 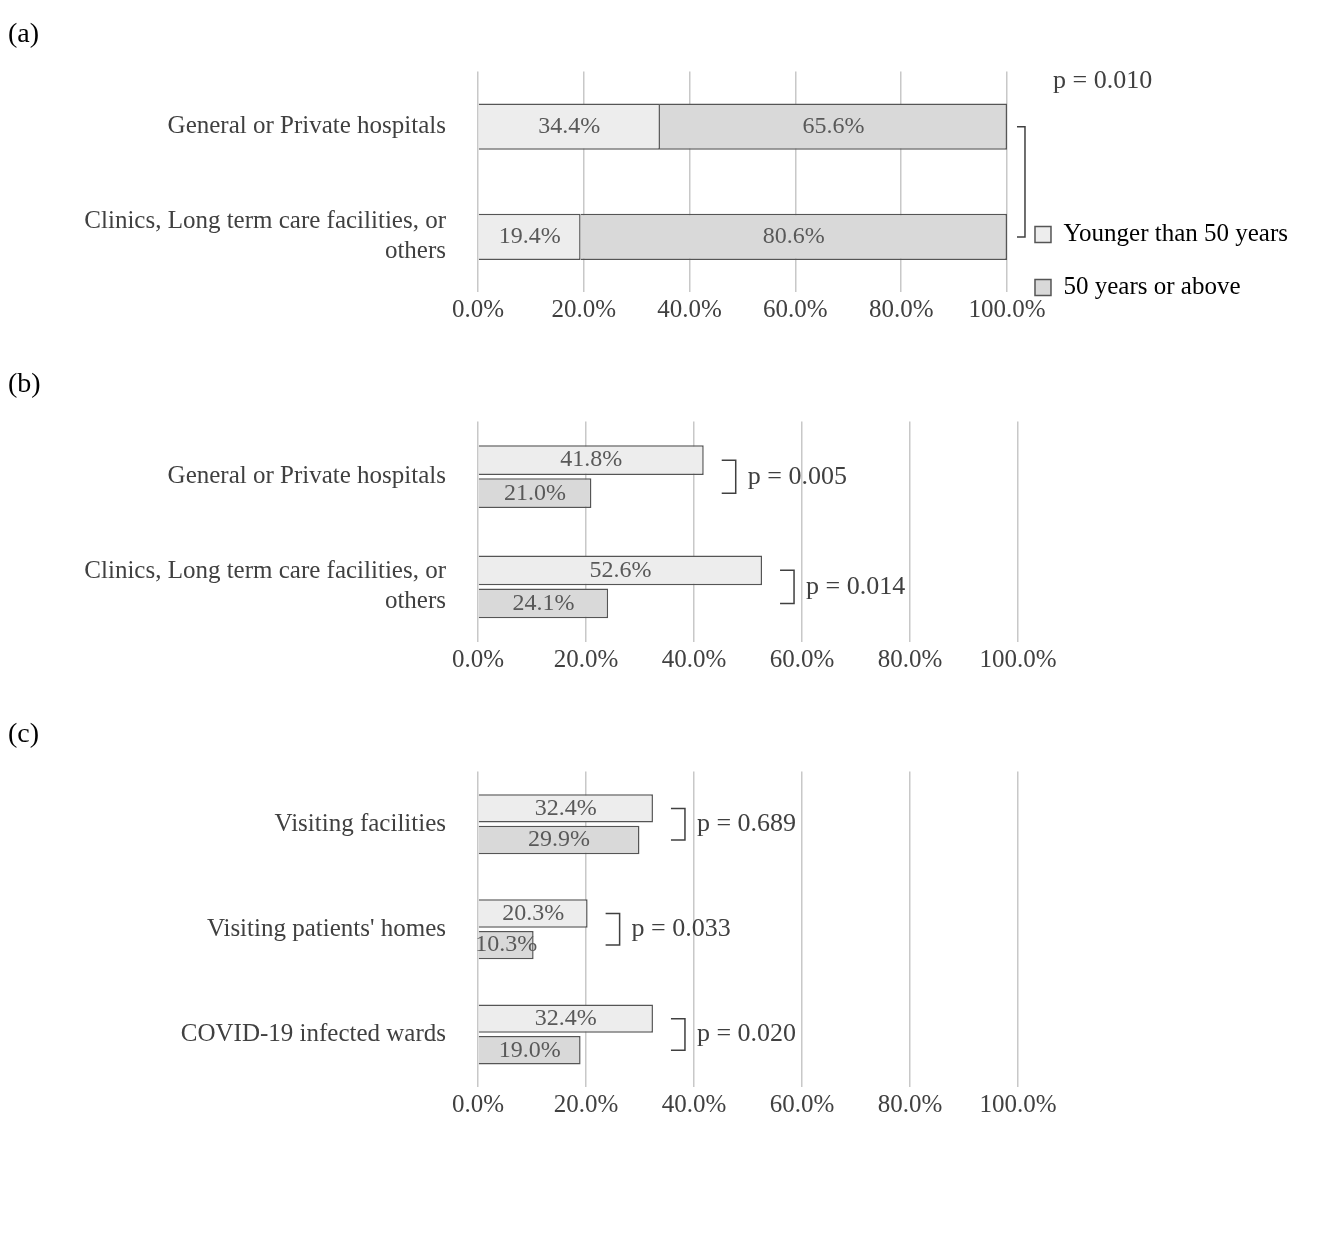 What do you see at coordinates (326, 927) in the screenshot?
I see `y-tick-label: Visiting patients' homes` at bounding box center [326, 927].